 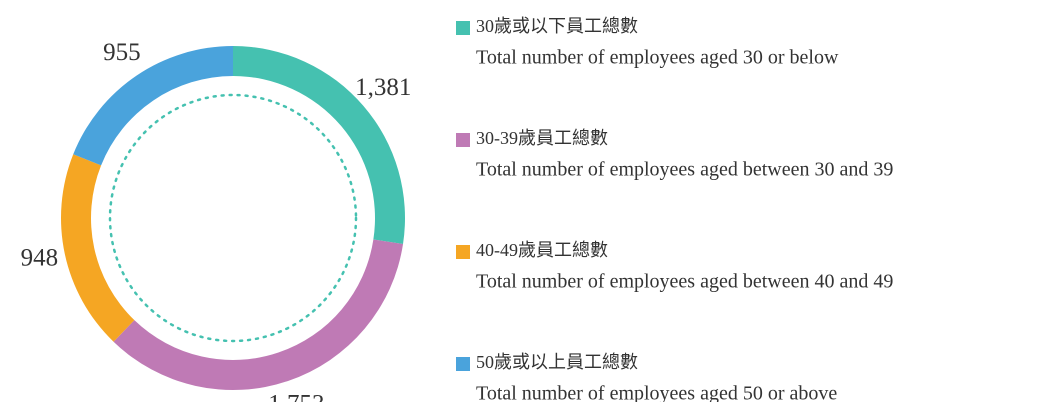 What do you see at coordinates (557, 362) in the screenshot?
I see `legend-label: 50歲或以上員工總數` at bounding box center [557, 362].